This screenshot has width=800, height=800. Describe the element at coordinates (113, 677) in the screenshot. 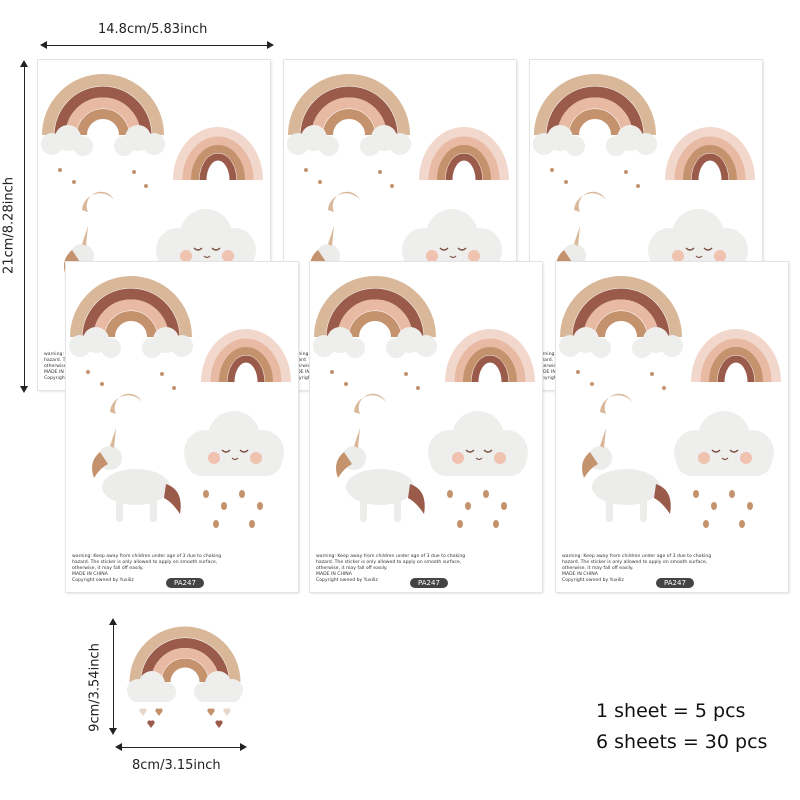

I see `sticker-height-arrow` at that location.